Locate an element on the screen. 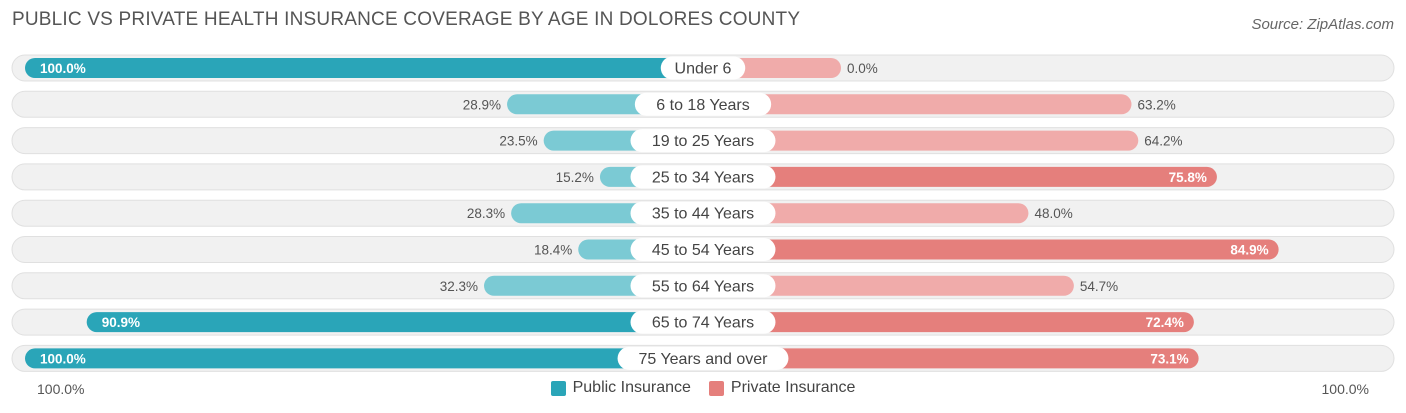 Image resolution: width=1406 pixels, height=413 pixels. private-value-label: 75.8% is located at coordinates (1188, 177).